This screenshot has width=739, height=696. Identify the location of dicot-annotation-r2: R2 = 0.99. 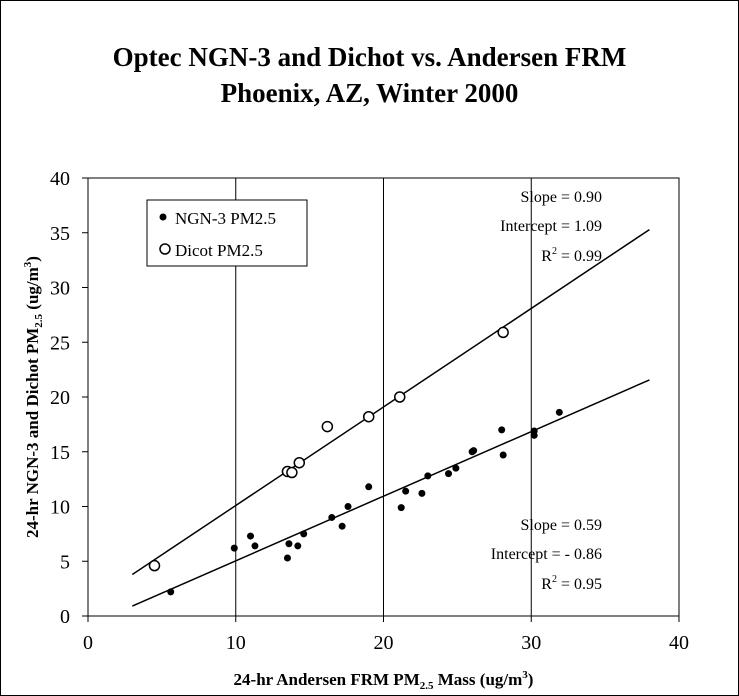
(571, 255).